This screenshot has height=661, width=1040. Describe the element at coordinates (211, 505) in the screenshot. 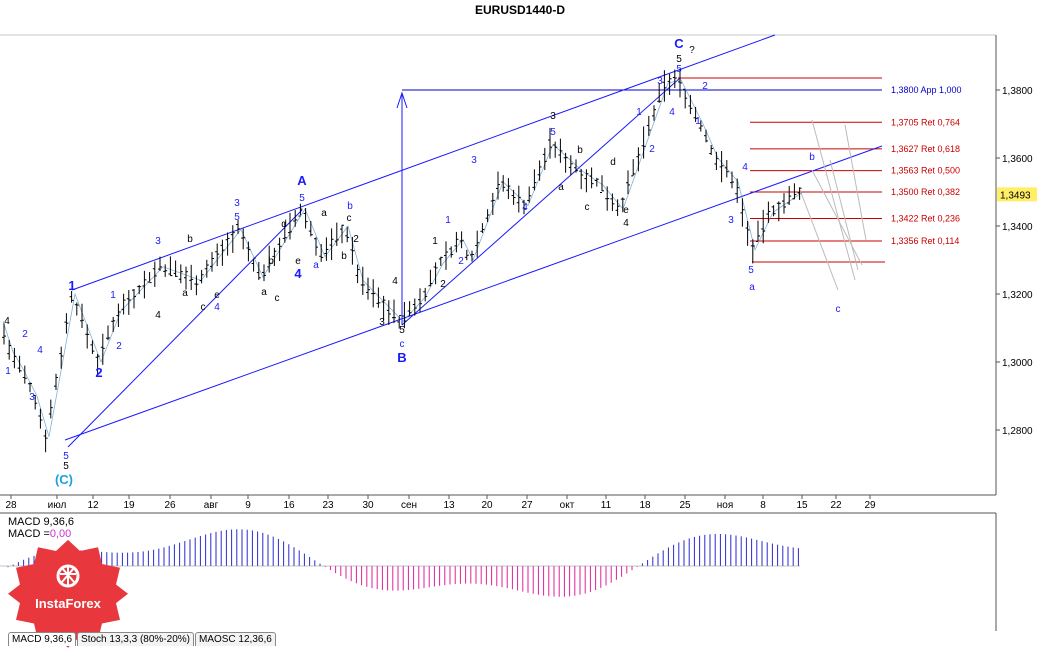

I see `x-tick-label: авг` at that location.